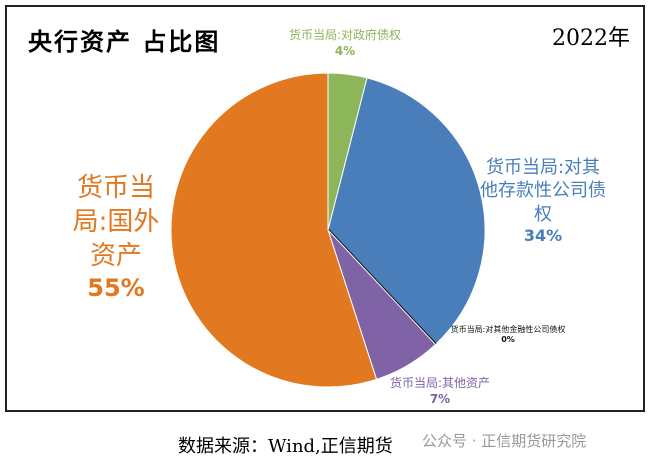  Describe the element at coordinates (504, 441) in the screenshot. I see `watermark: 公众号 · 正信期货研究院` at that location.